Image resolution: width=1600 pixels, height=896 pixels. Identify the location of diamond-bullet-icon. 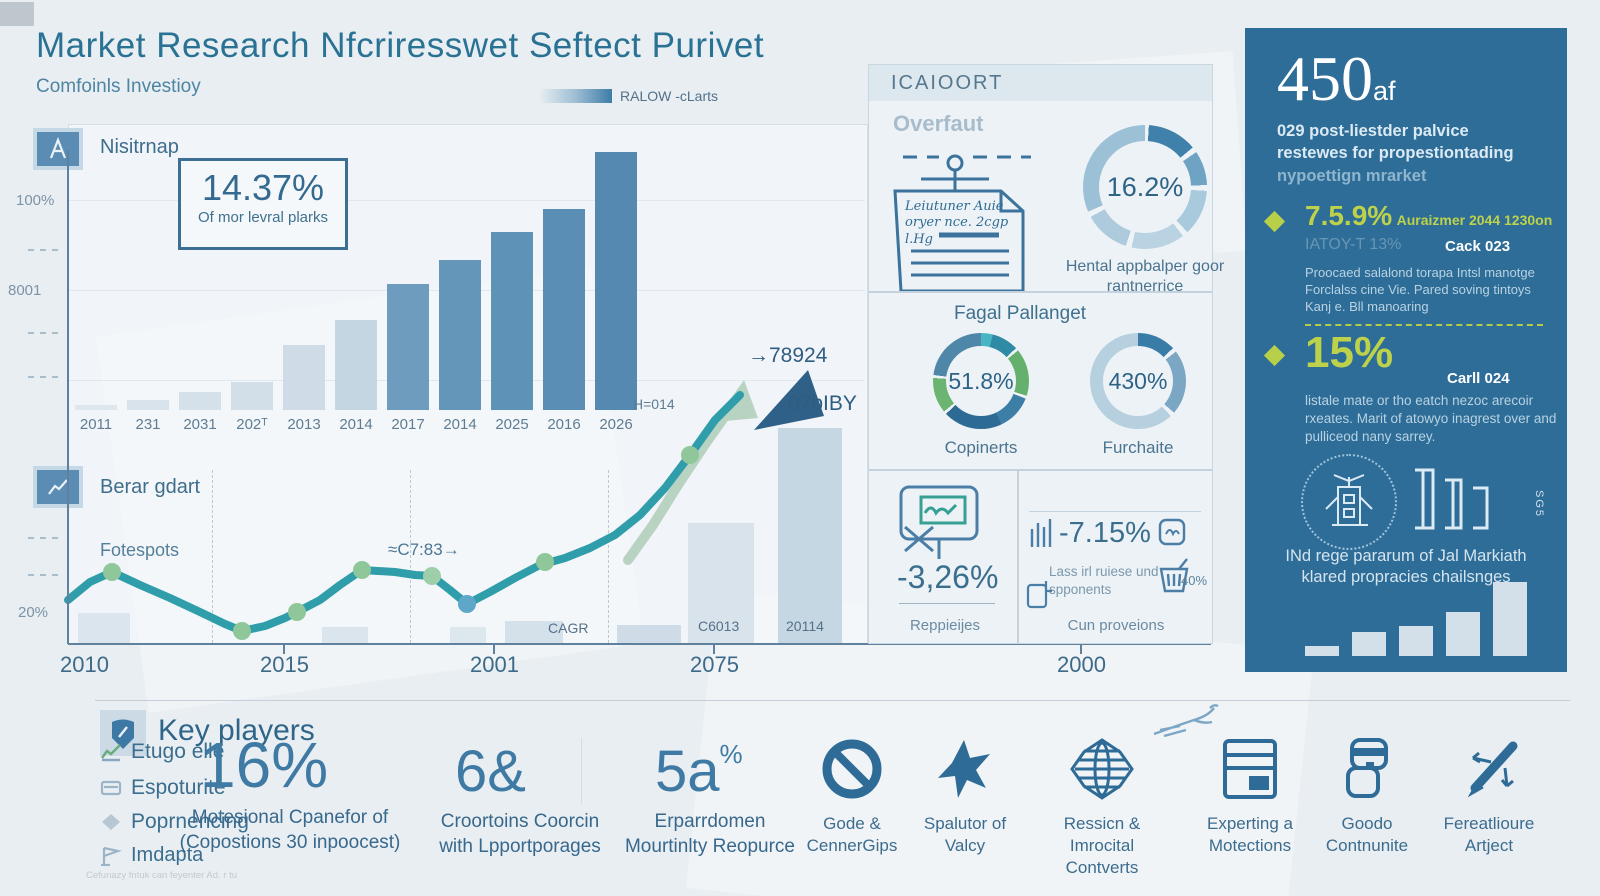
(1274, 355).